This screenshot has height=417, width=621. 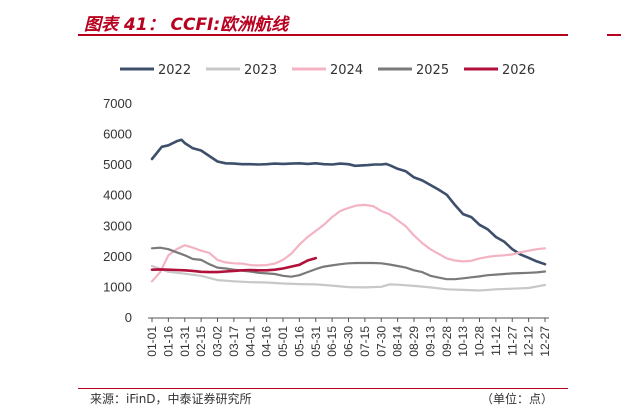 I want to click on x-tick-label: 12-27, so click(x=545, y=341).